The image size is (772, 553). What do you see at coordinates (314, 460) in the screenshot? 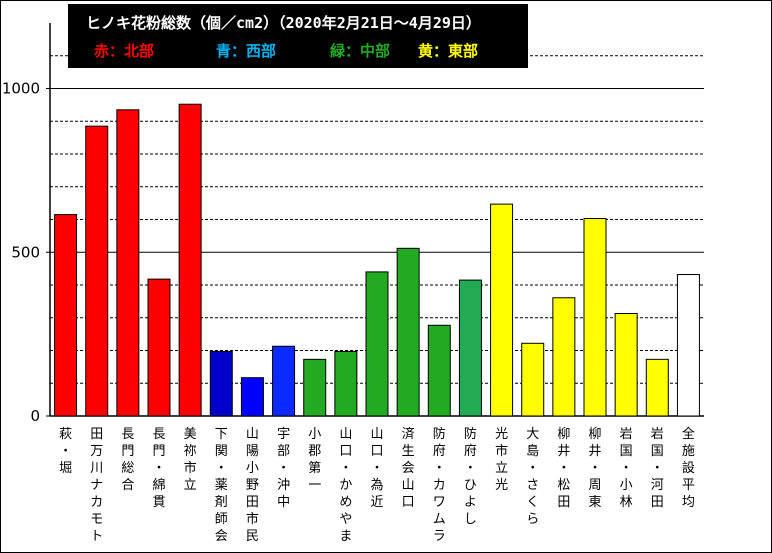
I see `category-label: 小郡第一` at bounding box center [314, 460].